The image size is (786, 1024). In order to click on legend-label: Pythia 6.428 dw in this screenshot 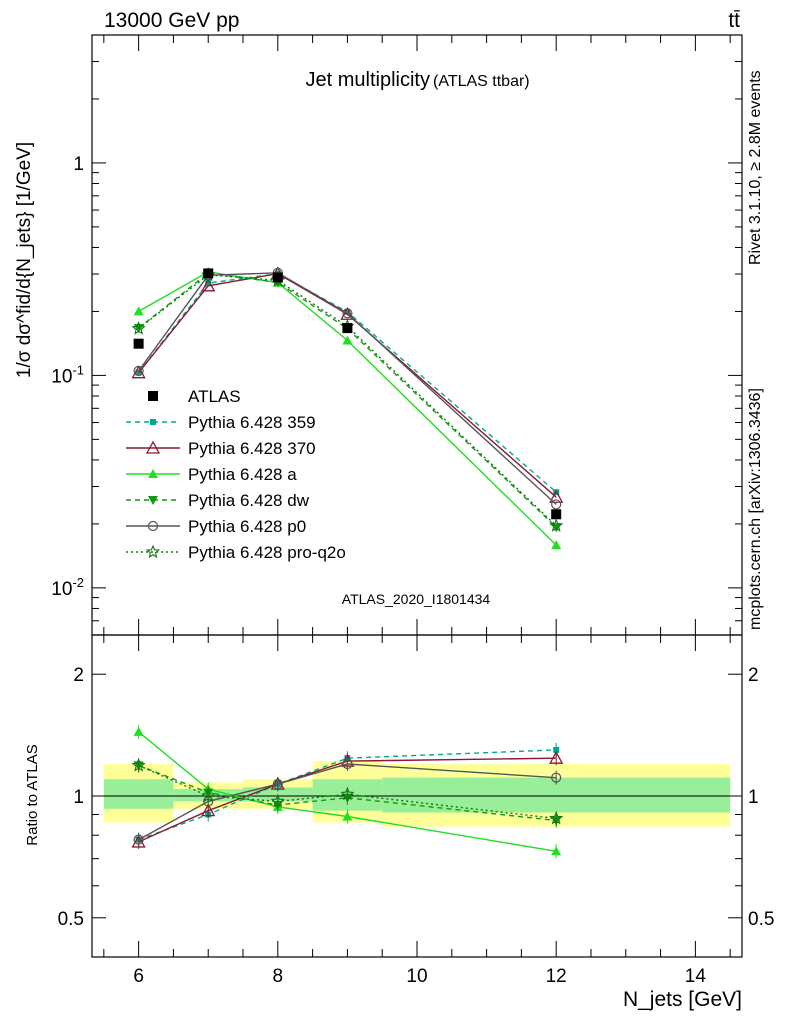, I will do `click(249, 500)`.